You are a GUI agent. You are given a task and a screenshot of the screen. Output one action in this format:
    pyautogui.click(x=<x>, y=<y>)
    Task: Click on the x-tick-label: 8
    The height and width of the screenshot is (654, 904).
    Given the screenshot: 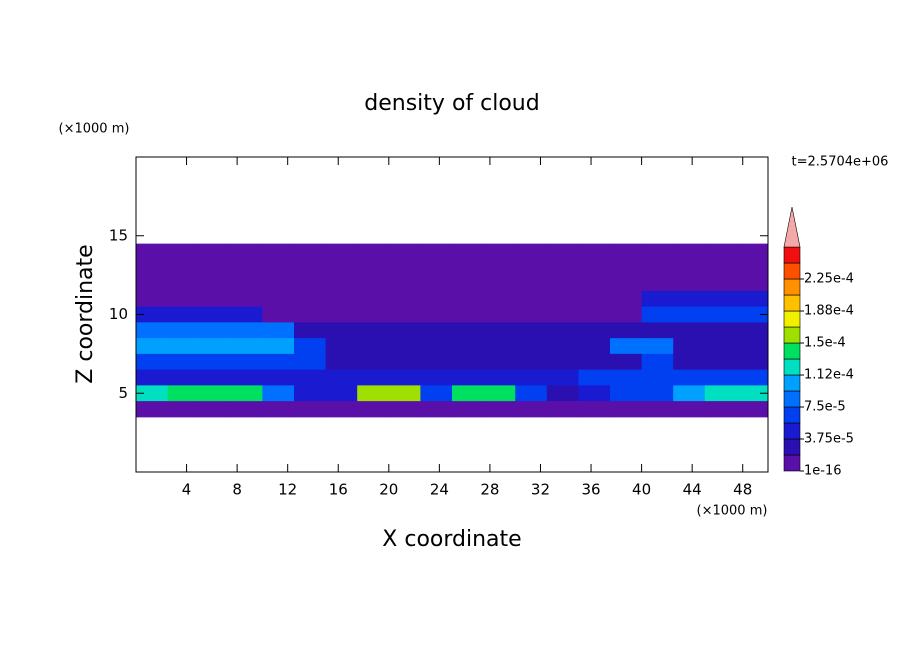 What is the action you would take?
    pyautogui.click(x=237, y=490)
    